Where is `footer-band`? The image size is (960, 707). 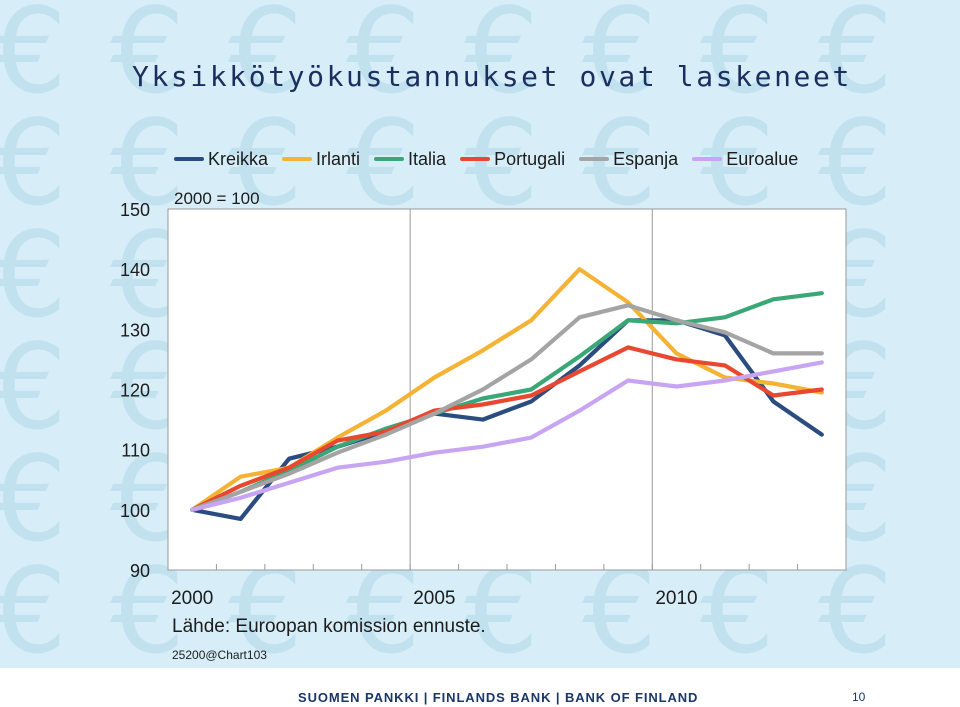
footer-band is located at coordinates (480, 687).